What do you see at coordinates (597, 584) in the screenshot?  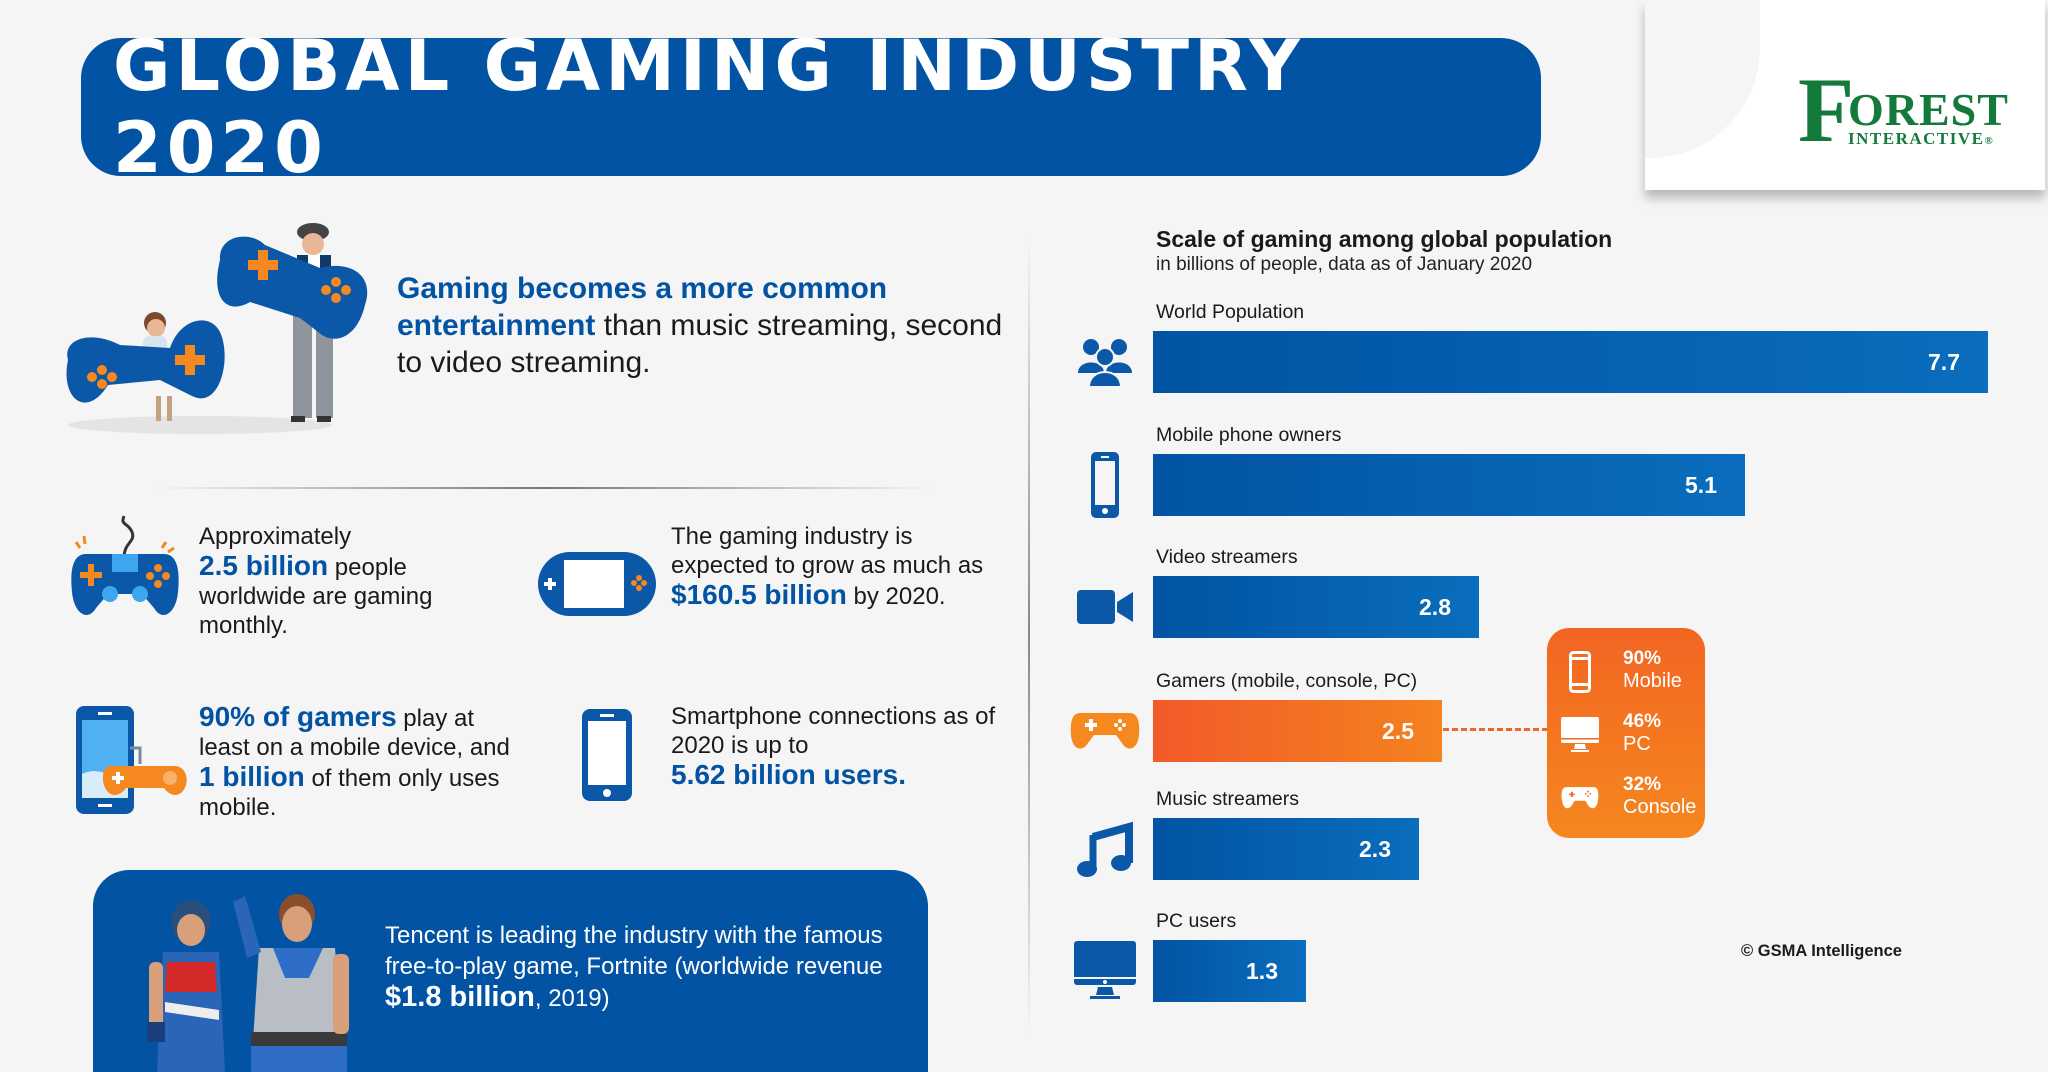 I see `handheld-console-icon` at bounding box center [597, 584].